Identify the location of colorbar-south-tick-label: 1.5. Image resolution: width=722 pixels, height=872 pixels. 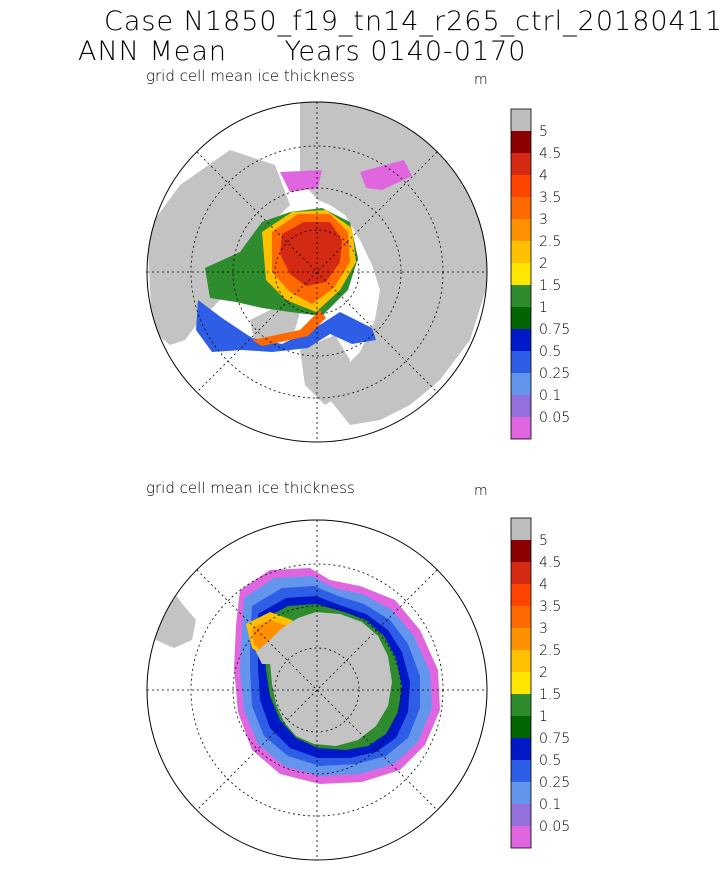
(550, 695).